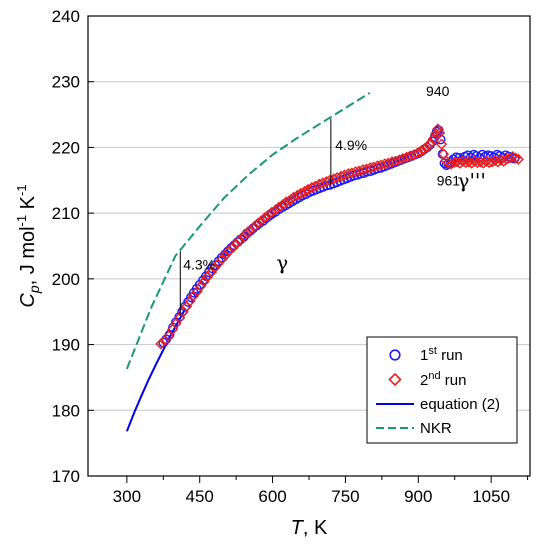 The height and width of the screenshot is (545, 550). Describe the element at coordinates (66, 213) in the screenshot. I see `y-tick-label-210: 210` at that location.